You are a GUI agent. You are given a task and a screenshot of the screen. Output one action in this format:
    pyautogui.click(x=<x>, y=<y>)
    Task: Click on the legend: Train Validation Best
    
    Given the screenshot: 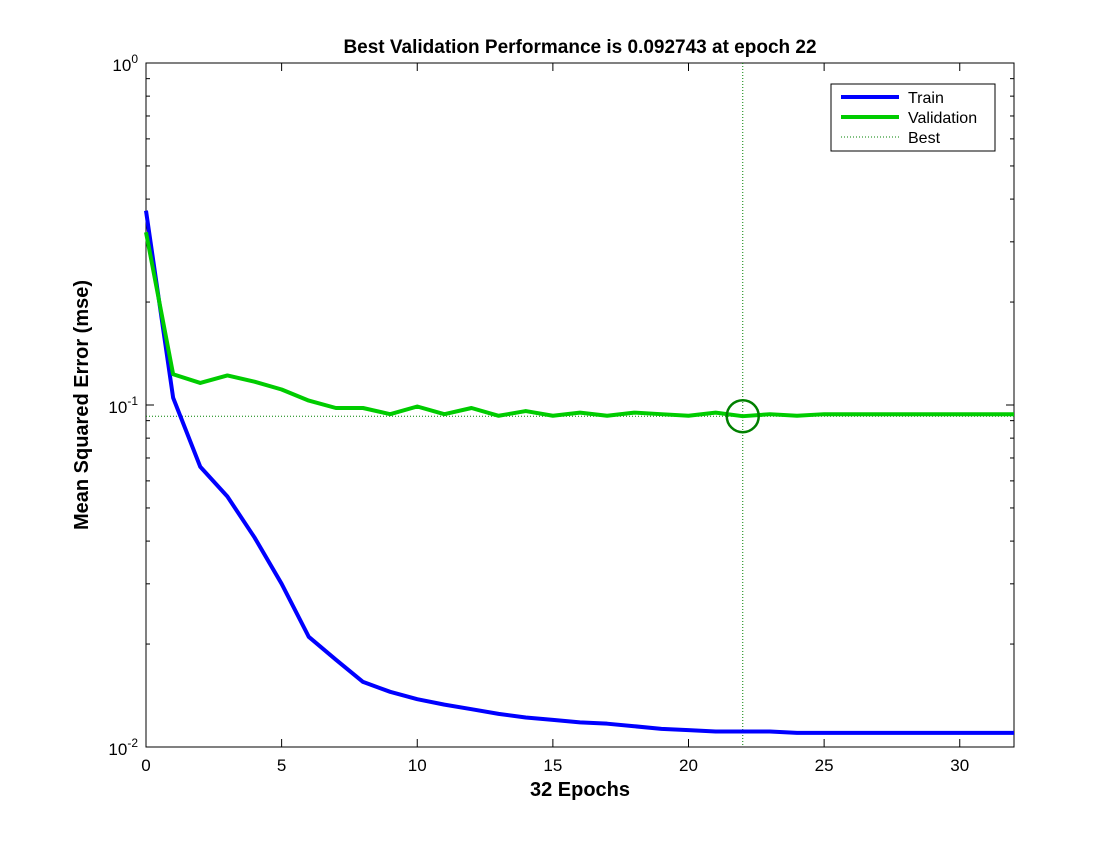 What is the action you would take?
    pyautogui.click(x=913, y=117)
    